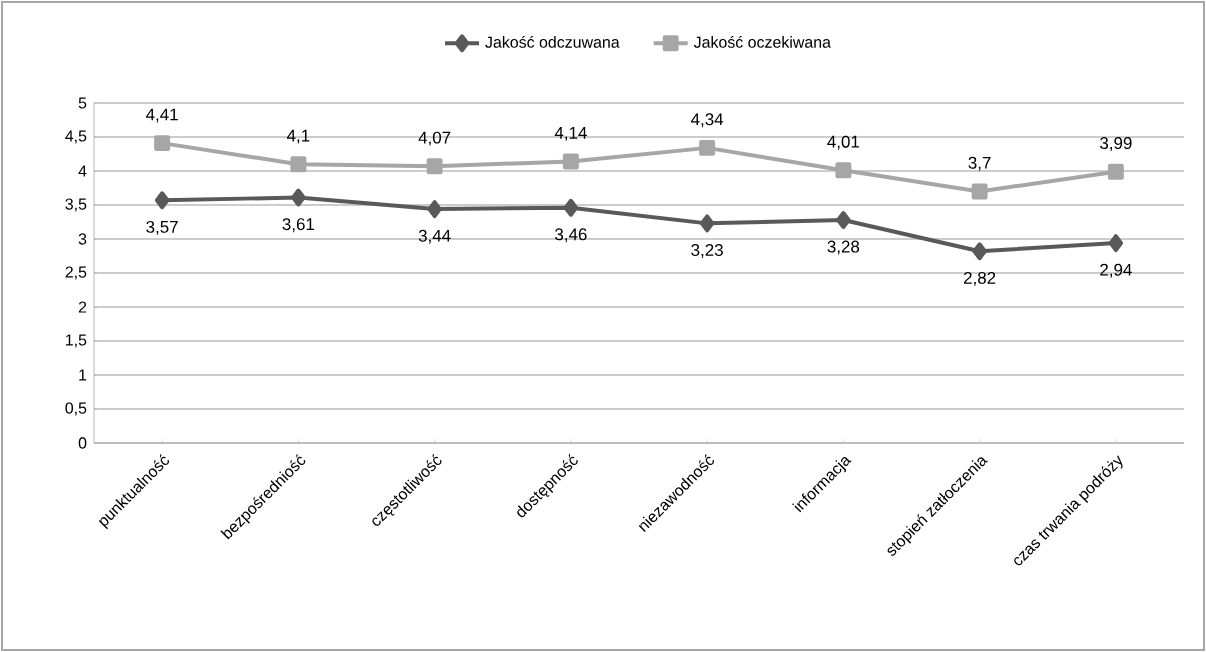 The height and width of the screenshot is (652, 1206). I want to click on data-label: 4,01, so click(843, 142).